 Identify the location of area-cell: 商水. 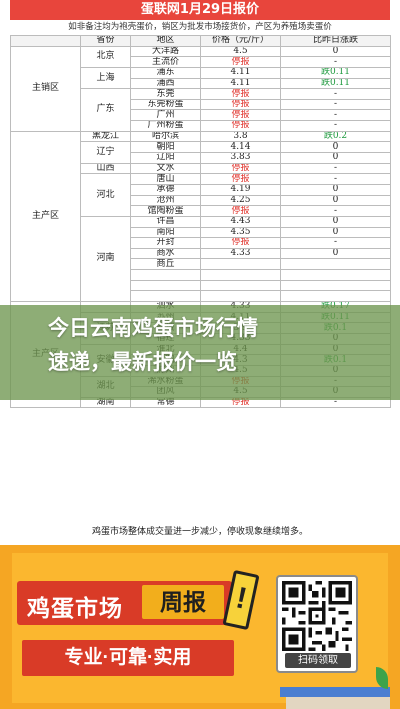
(165, 253).